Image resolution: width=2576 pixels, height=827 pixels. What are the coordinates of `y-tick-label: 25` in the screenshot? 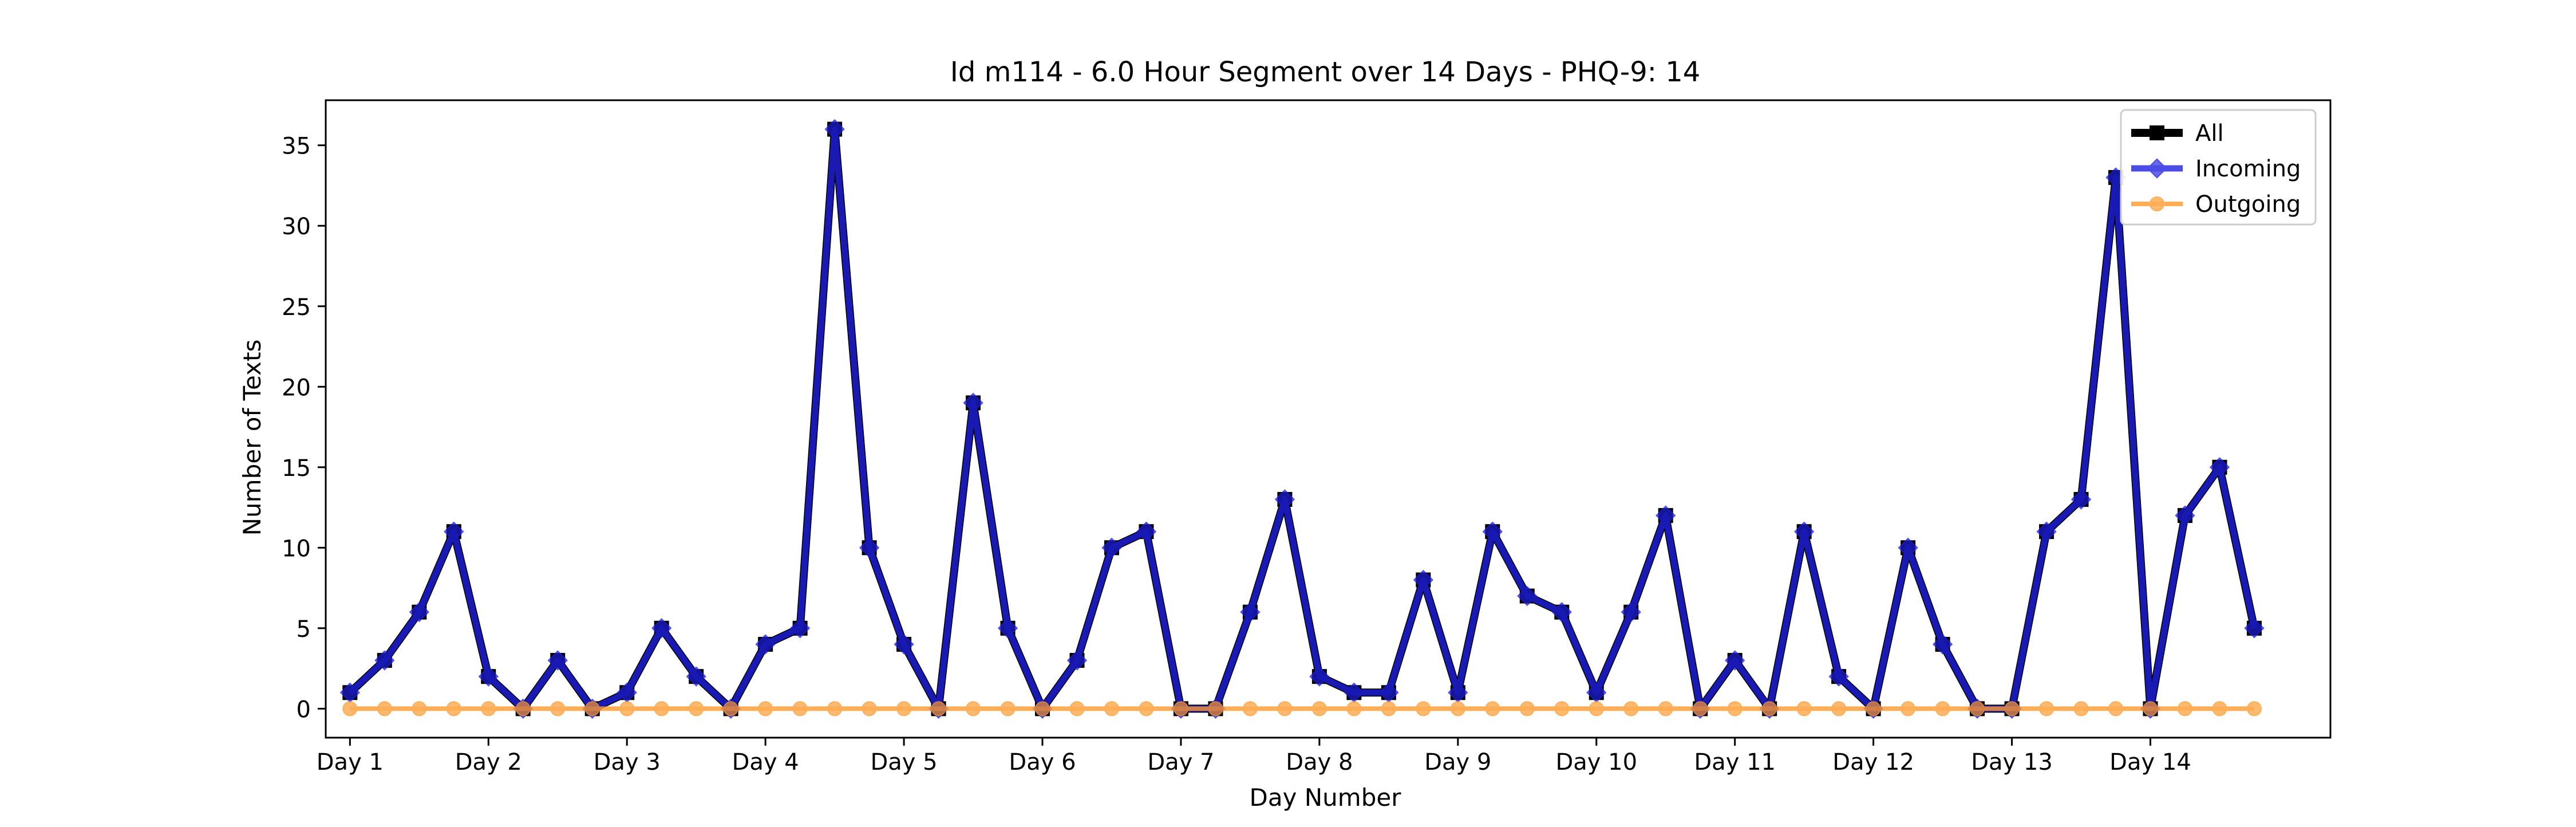 It's located at (296, 307).